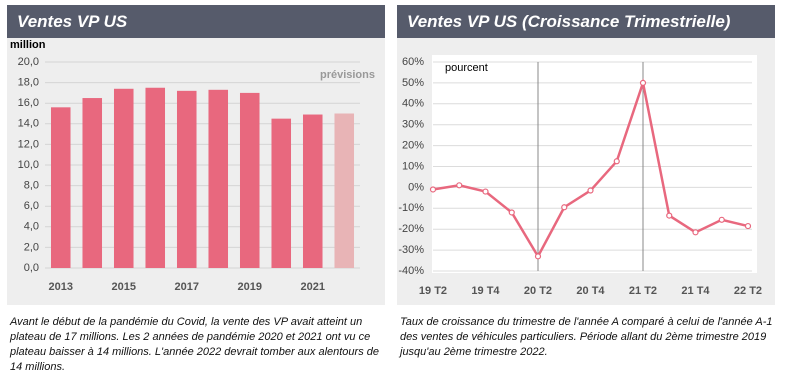 The image size is (785, 390). What do you see at coordinates (413, 62) in the screenshot?
I see `y-tick-label: 60%` at bounding box center [413, 62].